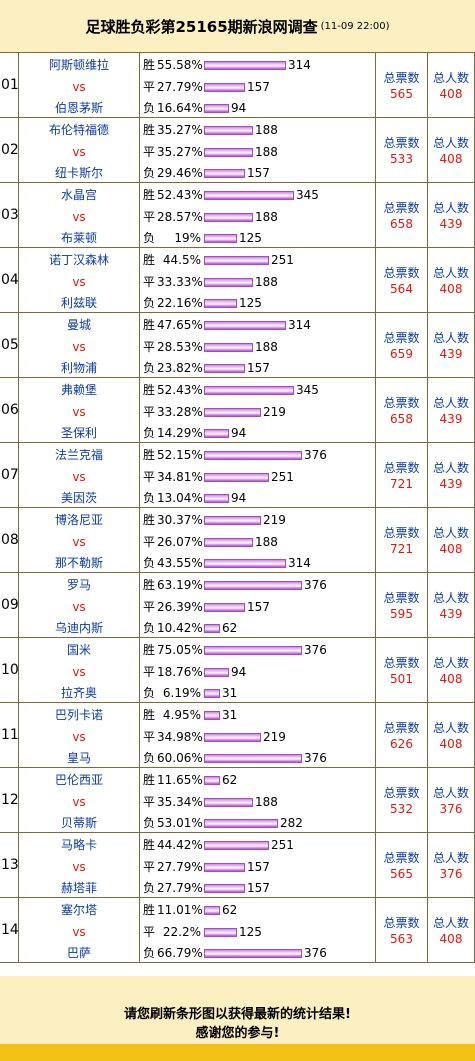 The image size is (475, 1061). I want to click on total-people-cell: 总人数 439, so click(451, 605).